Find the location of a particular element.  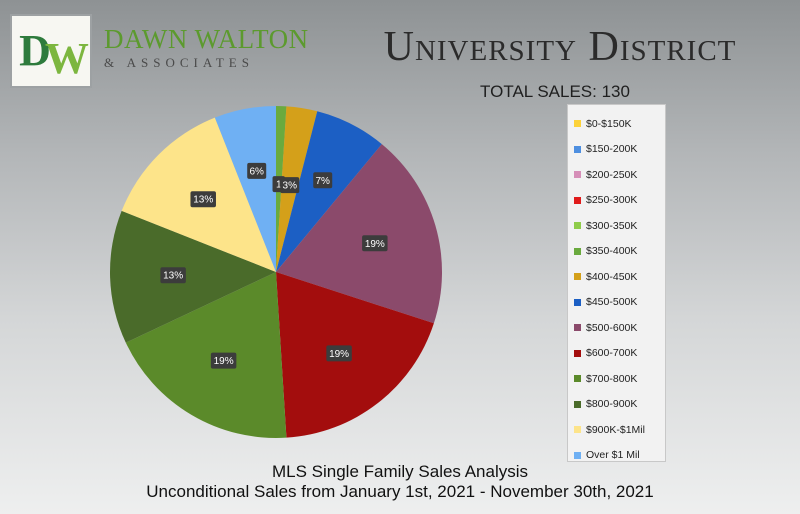

legend-item-6: $400-450K is located at coordinates (619, 277).